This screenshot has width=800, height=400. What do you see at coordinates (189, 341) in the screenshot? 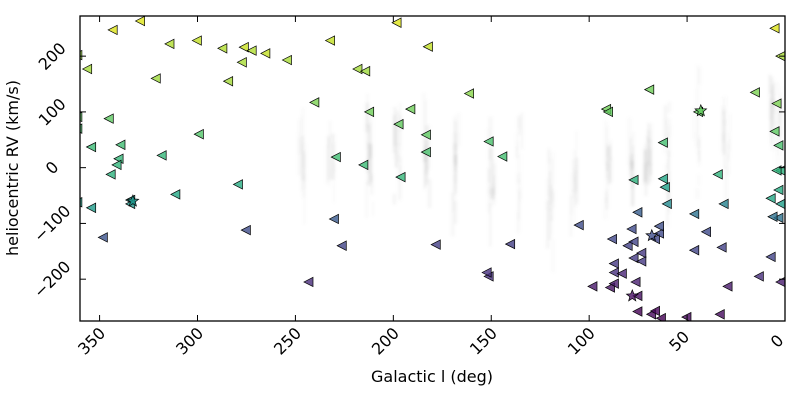
I see `x-tick-label: 300` at bounding box center [189, 341].